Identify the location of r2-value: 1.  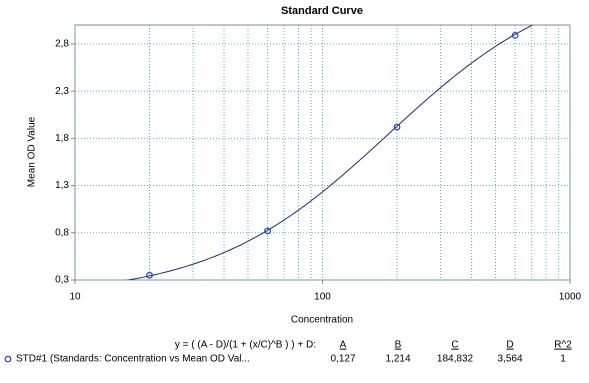
(563, 359).